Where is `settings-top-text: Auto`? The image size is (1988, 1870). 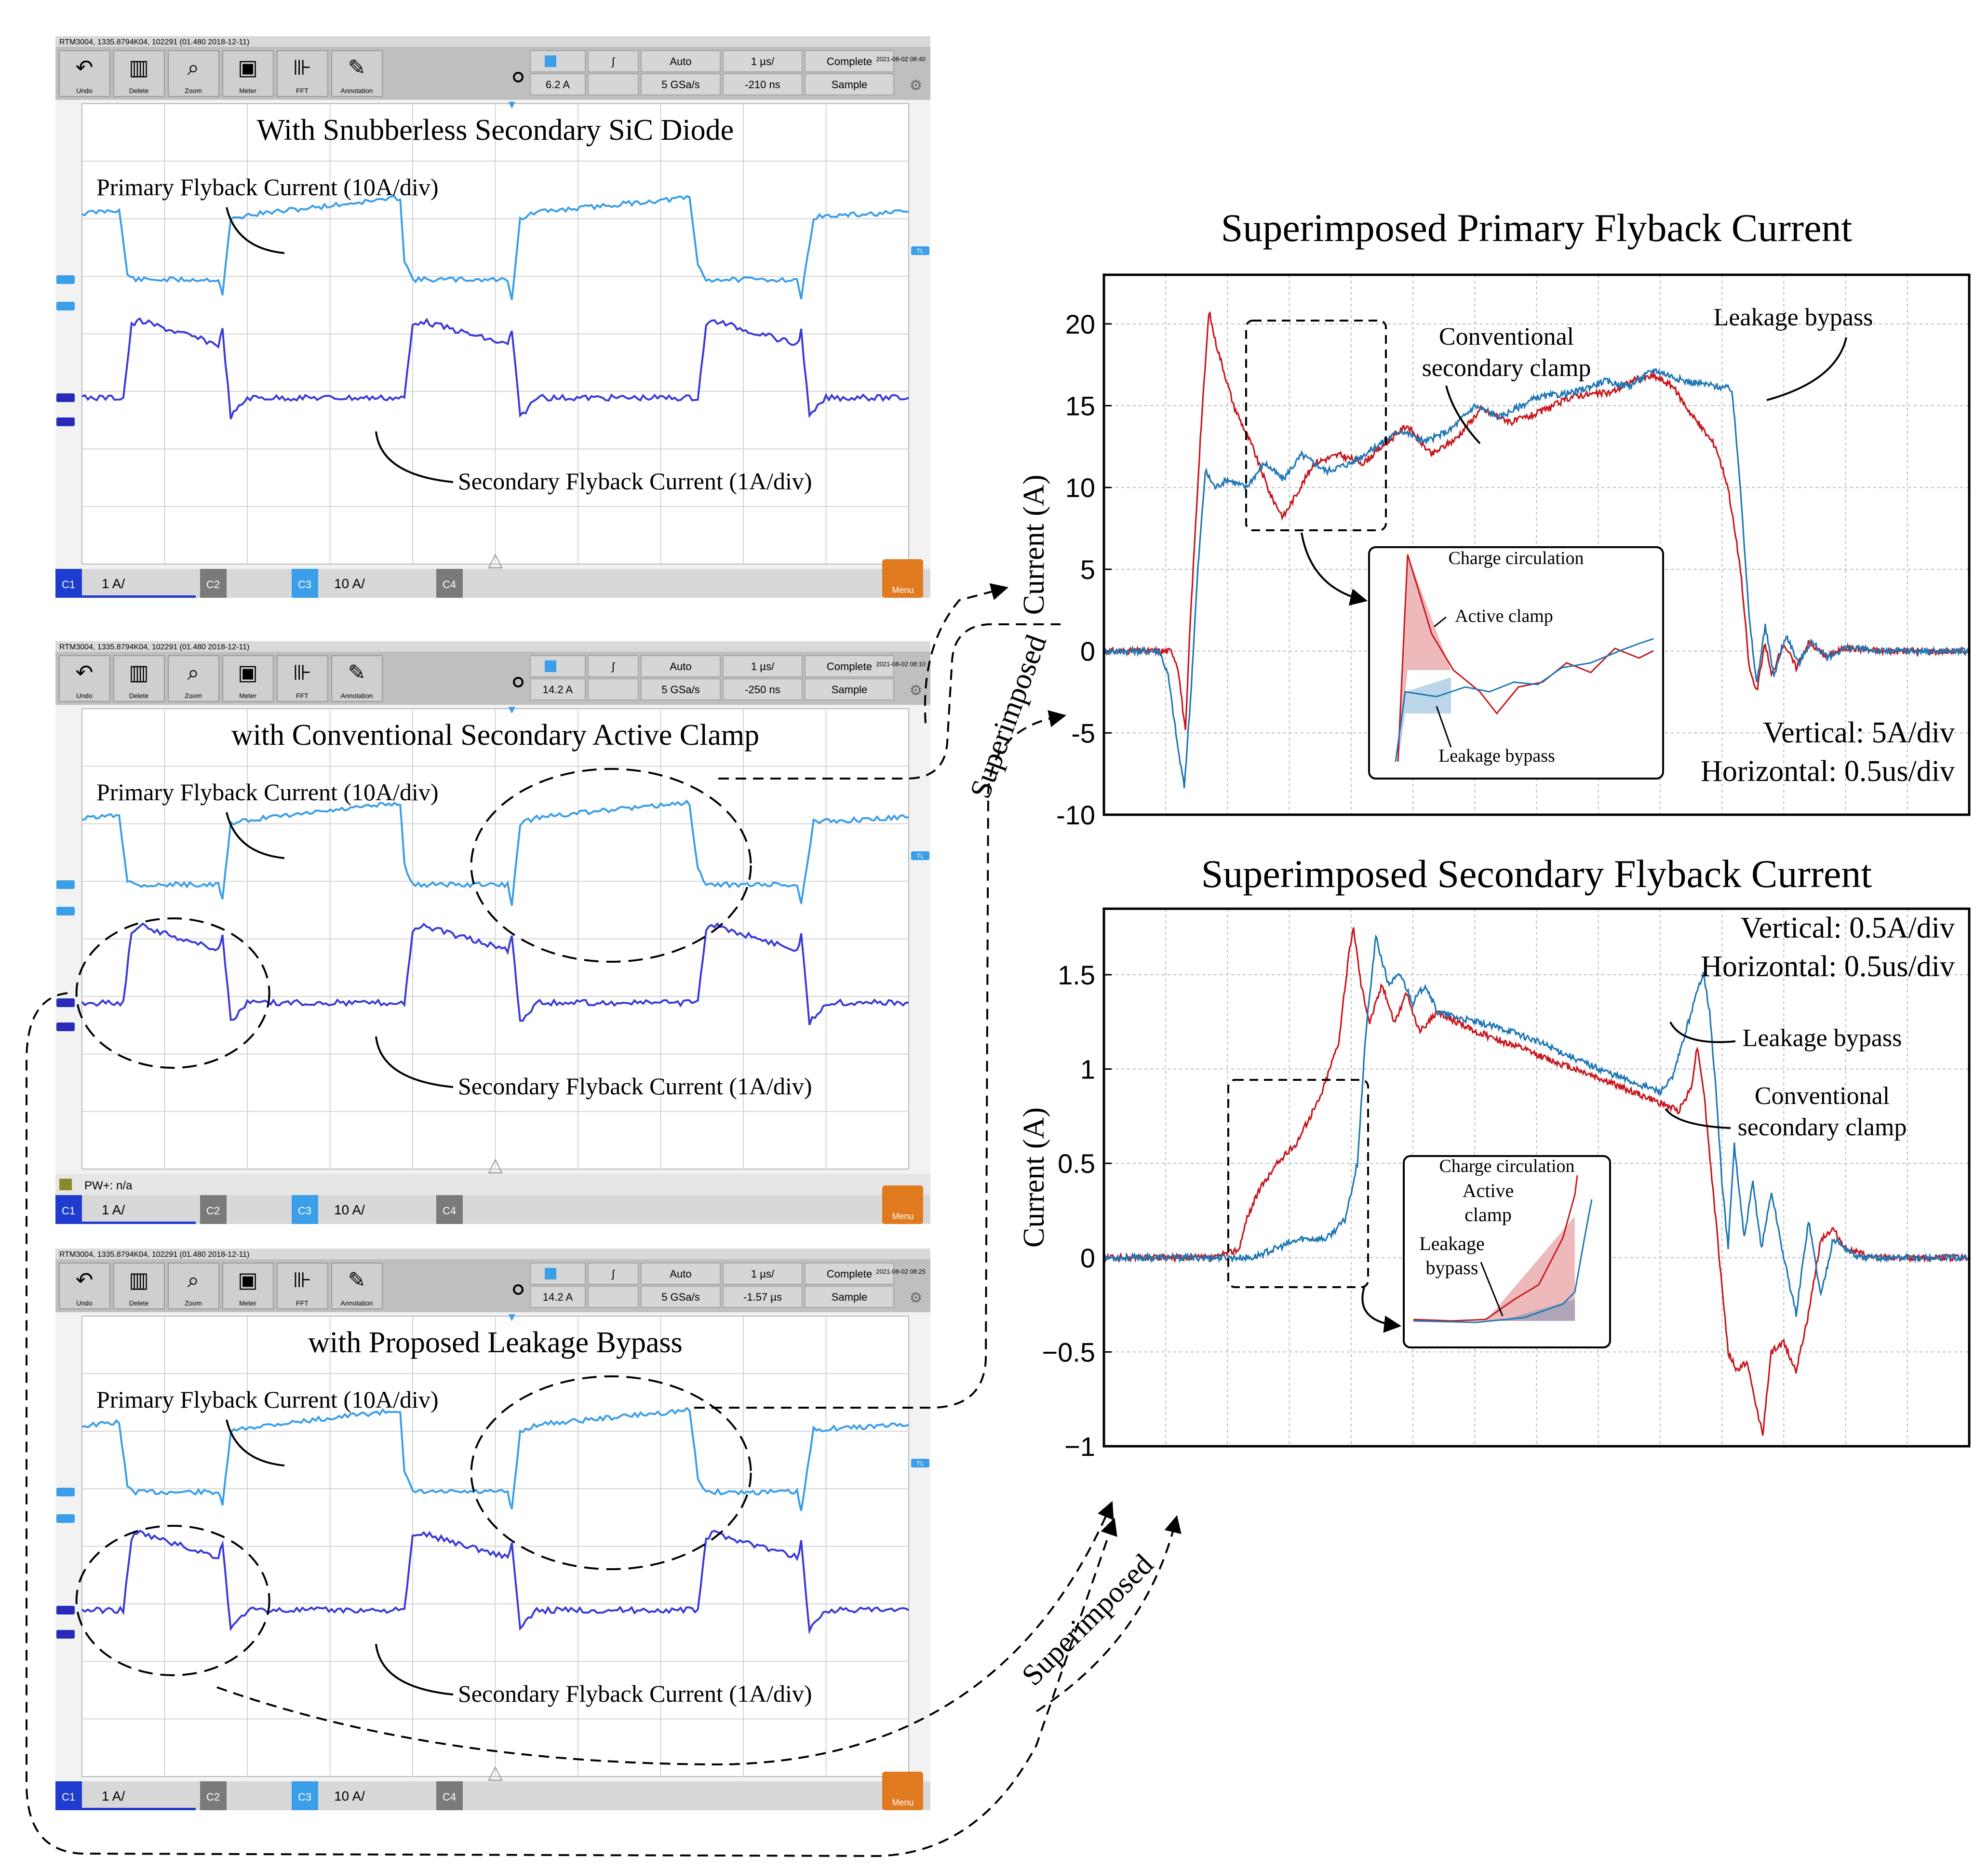 settings-top-text: Auto is located at coordinates (681, 1274).